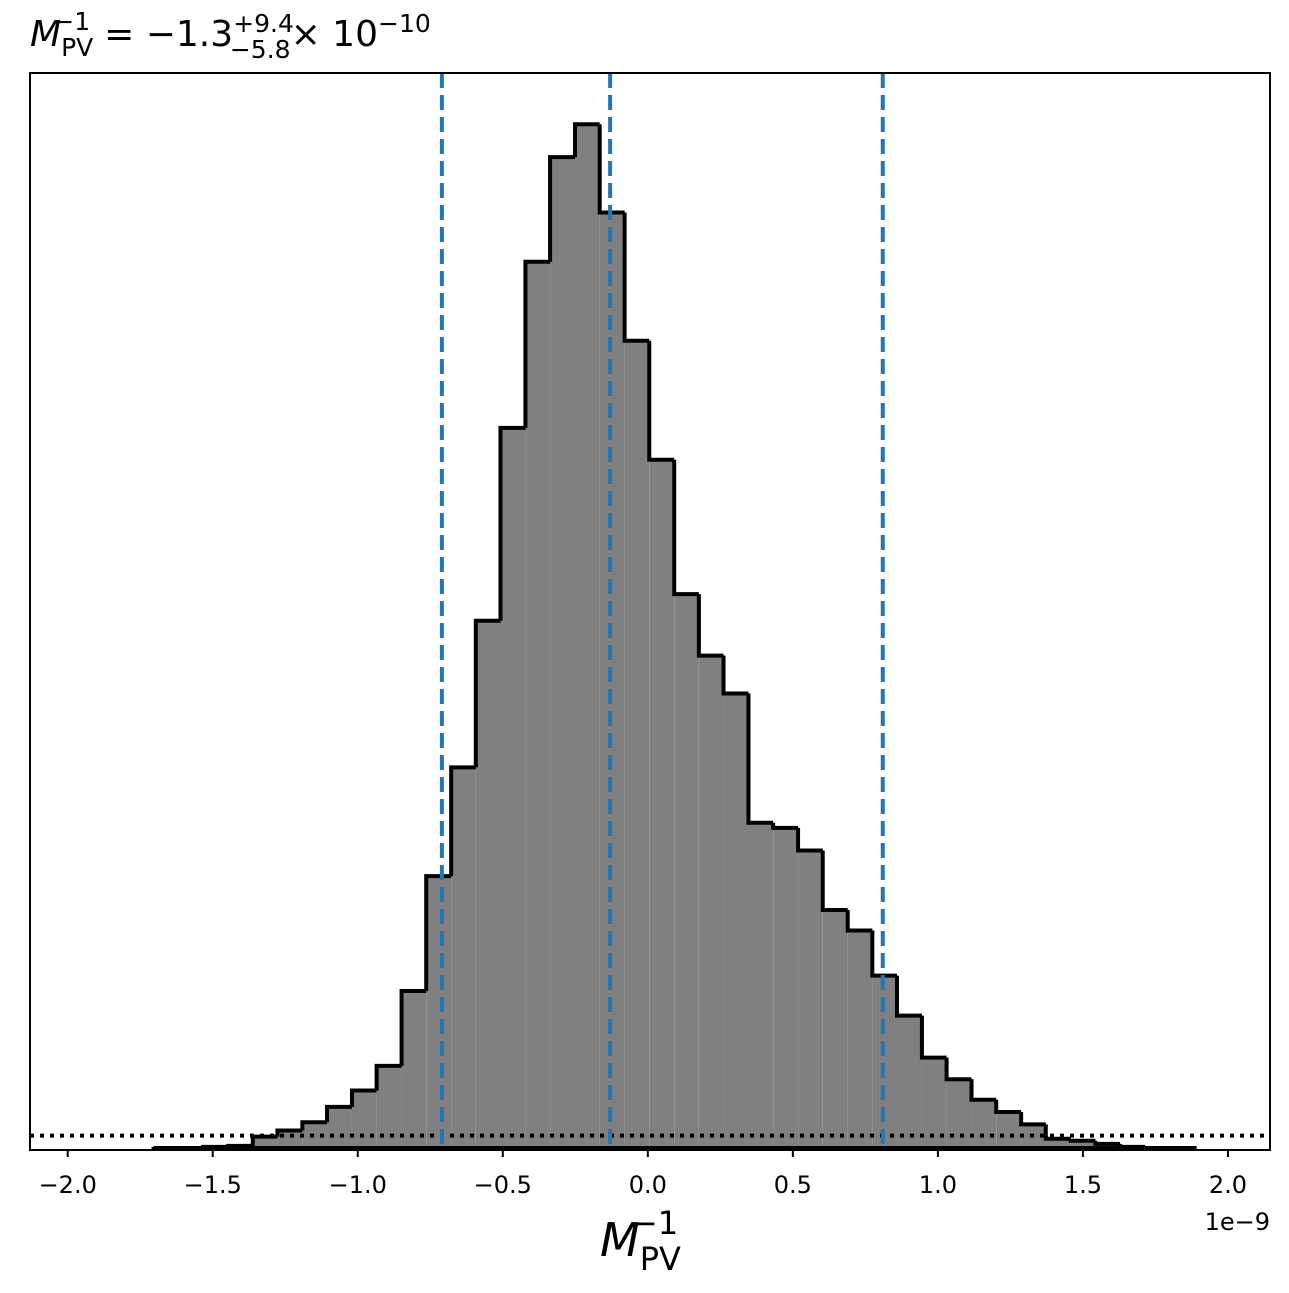 The width and height of the screenshot is (1289, 1293). What do you see at coordinates (793, 1185) in the screenshot?
I see `x-tick-label: 0.5` at bounding box center [793, 1185].